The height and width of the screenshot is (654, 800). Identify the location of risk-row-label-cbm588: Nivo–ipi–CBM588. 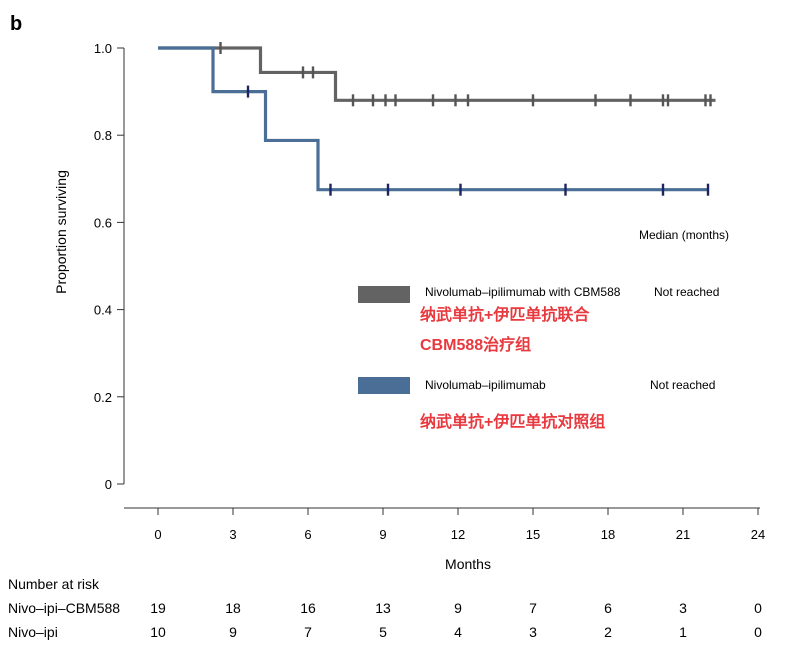
(64, 608).